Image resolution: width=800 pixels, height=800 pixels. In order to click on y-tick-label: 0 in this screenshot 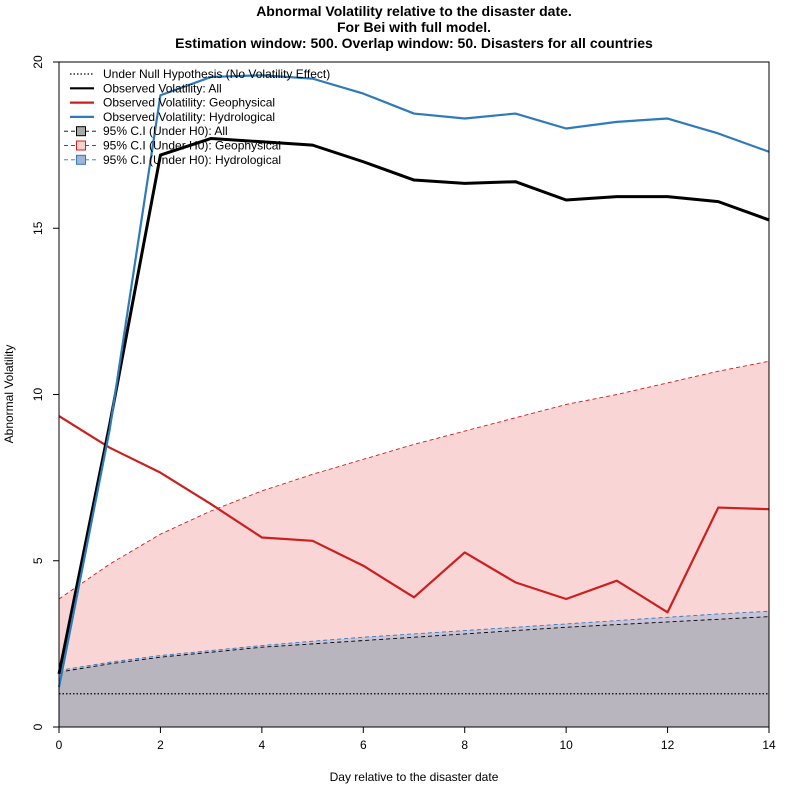, I will do `click(38, 726)`.